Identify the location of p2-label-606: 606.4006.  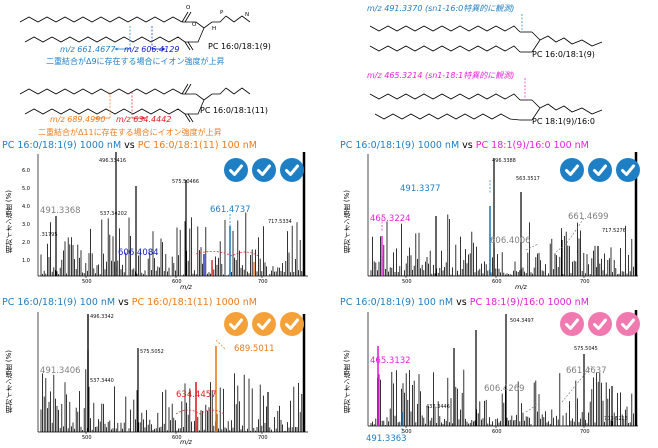
(510, 241).